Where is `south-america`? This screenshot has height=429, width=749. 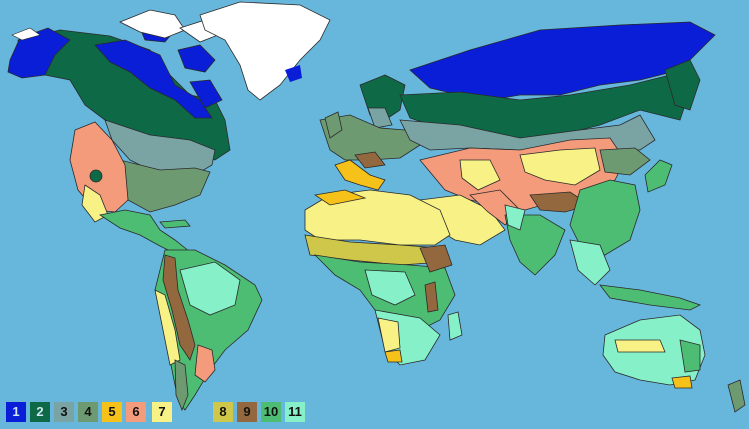
south-america is located at coordinates (208, 330).